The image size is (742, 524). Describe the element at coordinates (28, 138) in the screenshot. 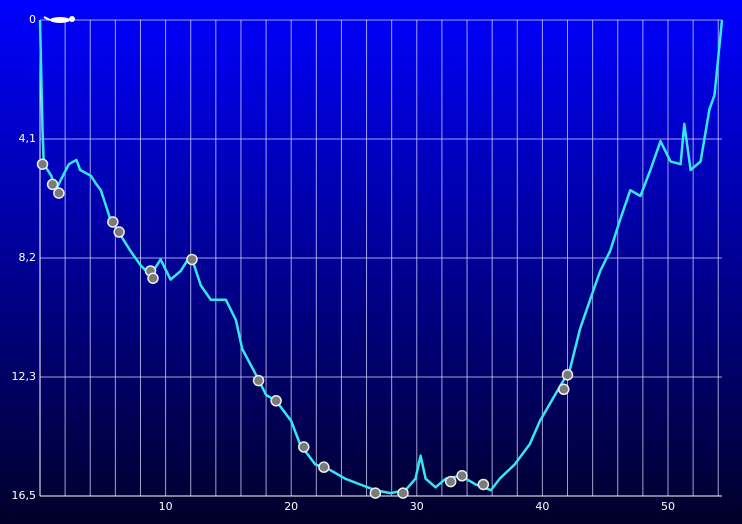

I see `y-tick-label: 4,1` at that location.